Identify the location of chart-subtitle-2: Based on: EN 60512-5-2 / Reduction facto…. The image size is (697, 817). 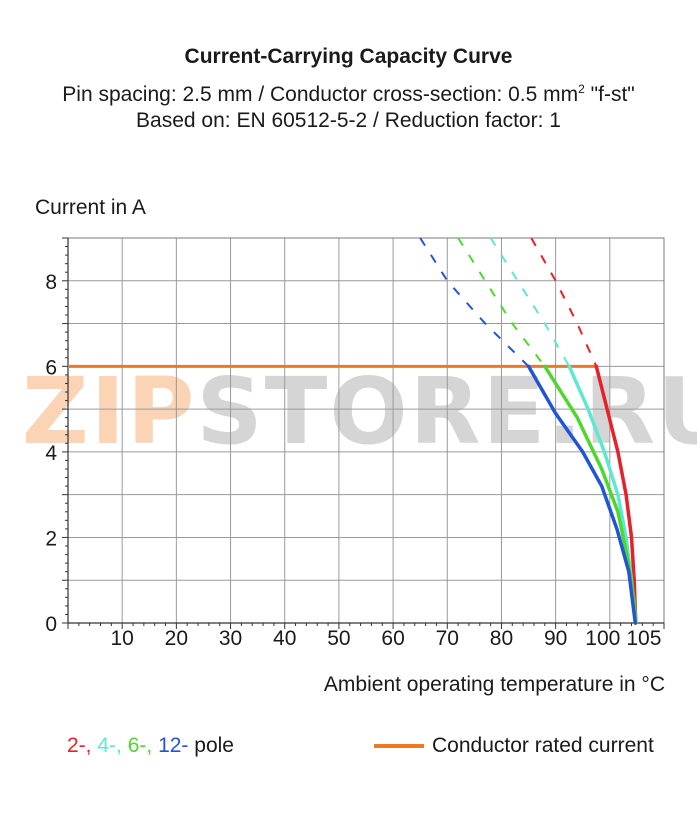
(348, 120).